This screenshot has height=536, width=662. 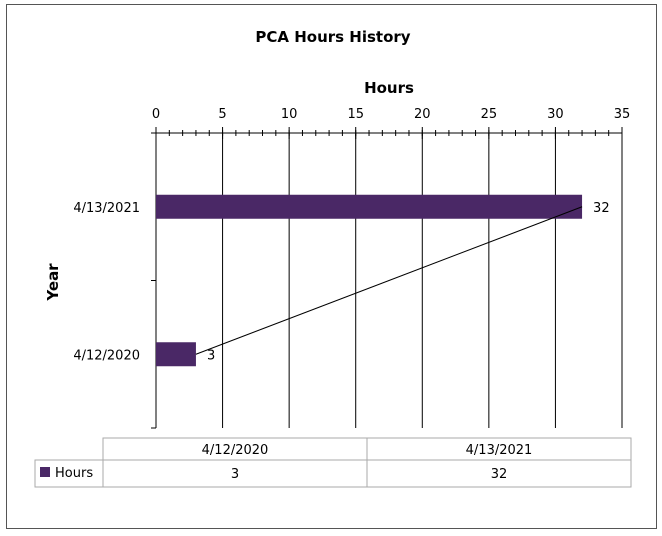 What do you see at coordinates (211, 355) in the screenshot?
I see `data-label: 3` at bounding box center [211, 355].